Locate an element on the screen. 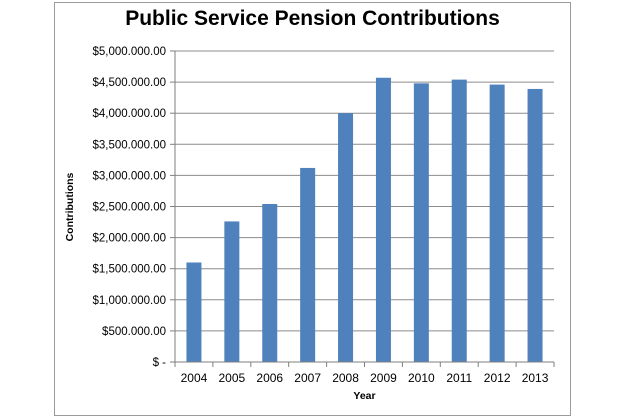 Image resolution: width=625 pixels, height=420 pixels. bar-2004 is located at coordinates (194, 312).